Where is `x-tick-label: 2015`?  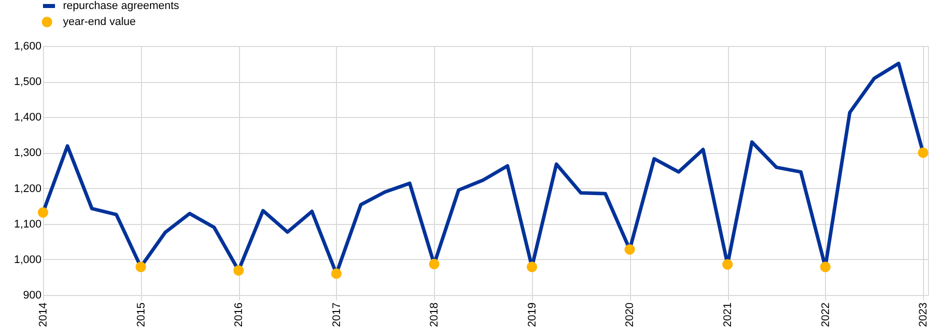
x-tick-label: 2015 is located at coordinates (141, 314).